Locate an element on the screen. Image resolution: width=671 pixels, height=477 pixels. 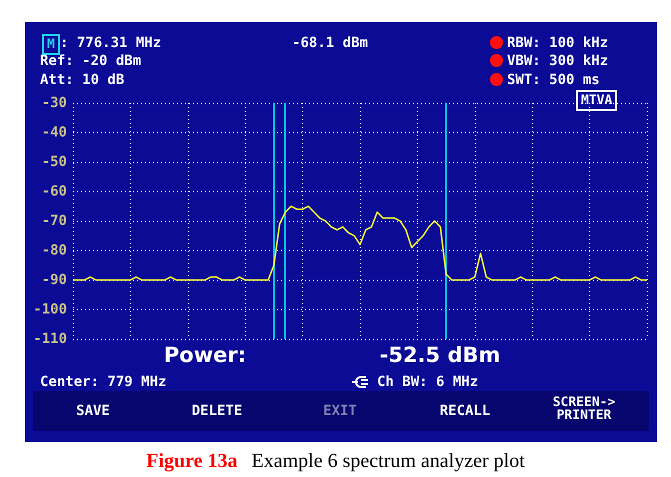
text: Figure 13a is located at coordinates (192, 461).